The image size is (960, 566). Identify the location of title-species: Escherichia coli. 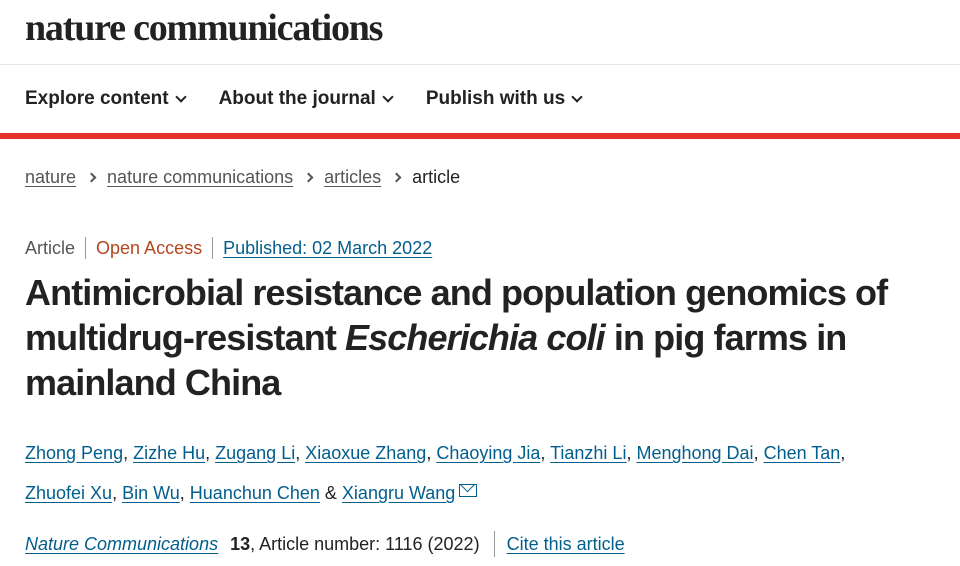
(475, 337).